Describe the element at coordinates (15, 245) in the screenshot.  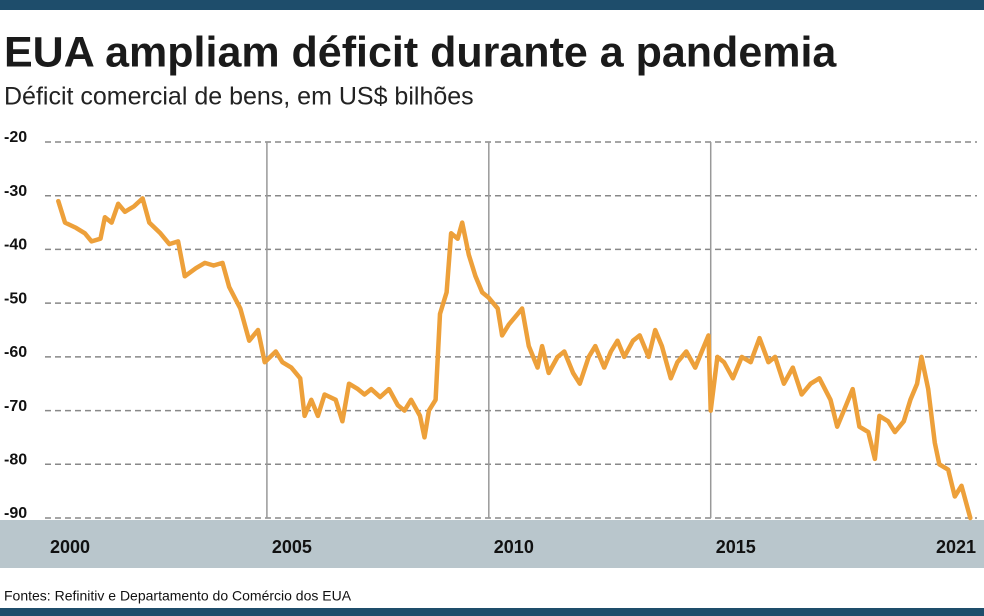
I see `y-tick-label: -40` at that location.